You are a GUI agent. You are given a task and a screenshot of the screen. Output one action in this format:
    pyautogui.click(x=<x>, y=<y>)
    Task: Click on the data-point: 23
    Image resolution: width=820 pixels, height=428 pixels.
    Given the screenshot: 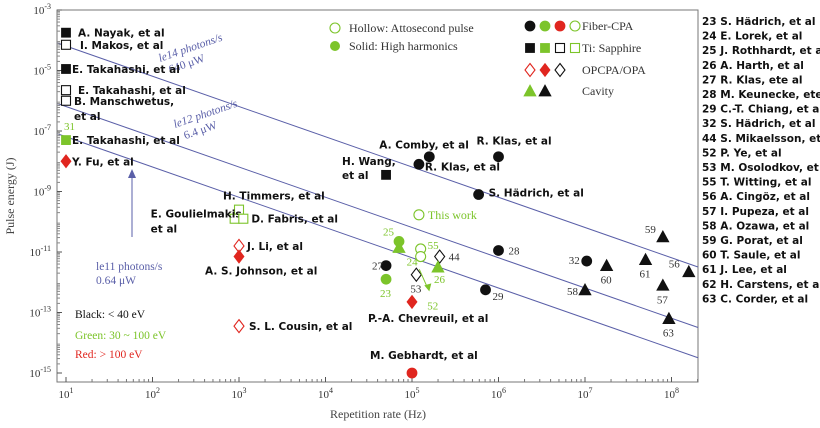 What is the action you would take?
    pyautogui.click(x=386, y=286)
    